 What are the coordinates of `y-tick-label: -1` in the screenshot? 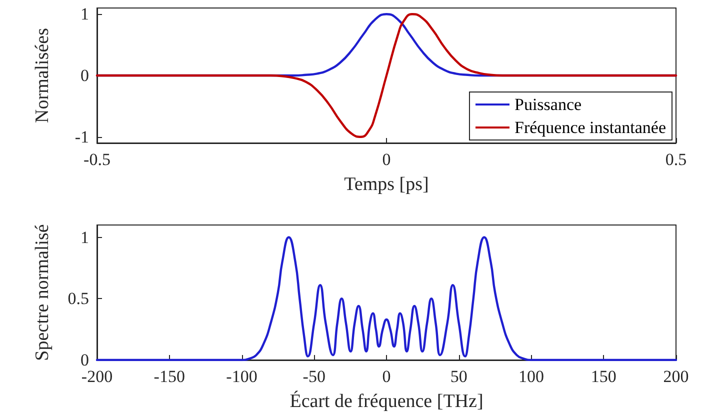 It's located at (81, 136).